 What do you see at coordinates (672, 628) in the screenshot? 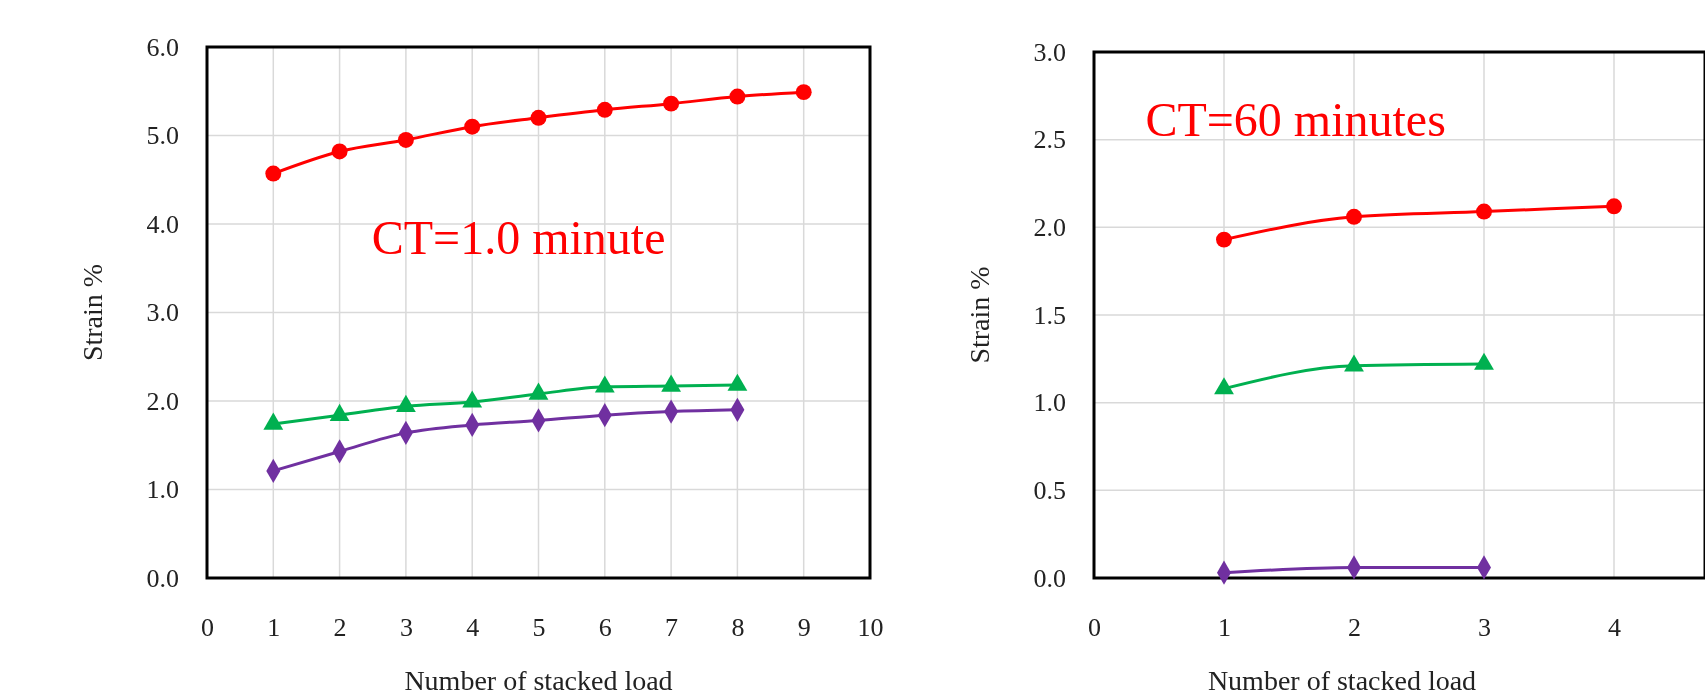
I see `x-tick-label: 7` at bounding box center [672, 628].